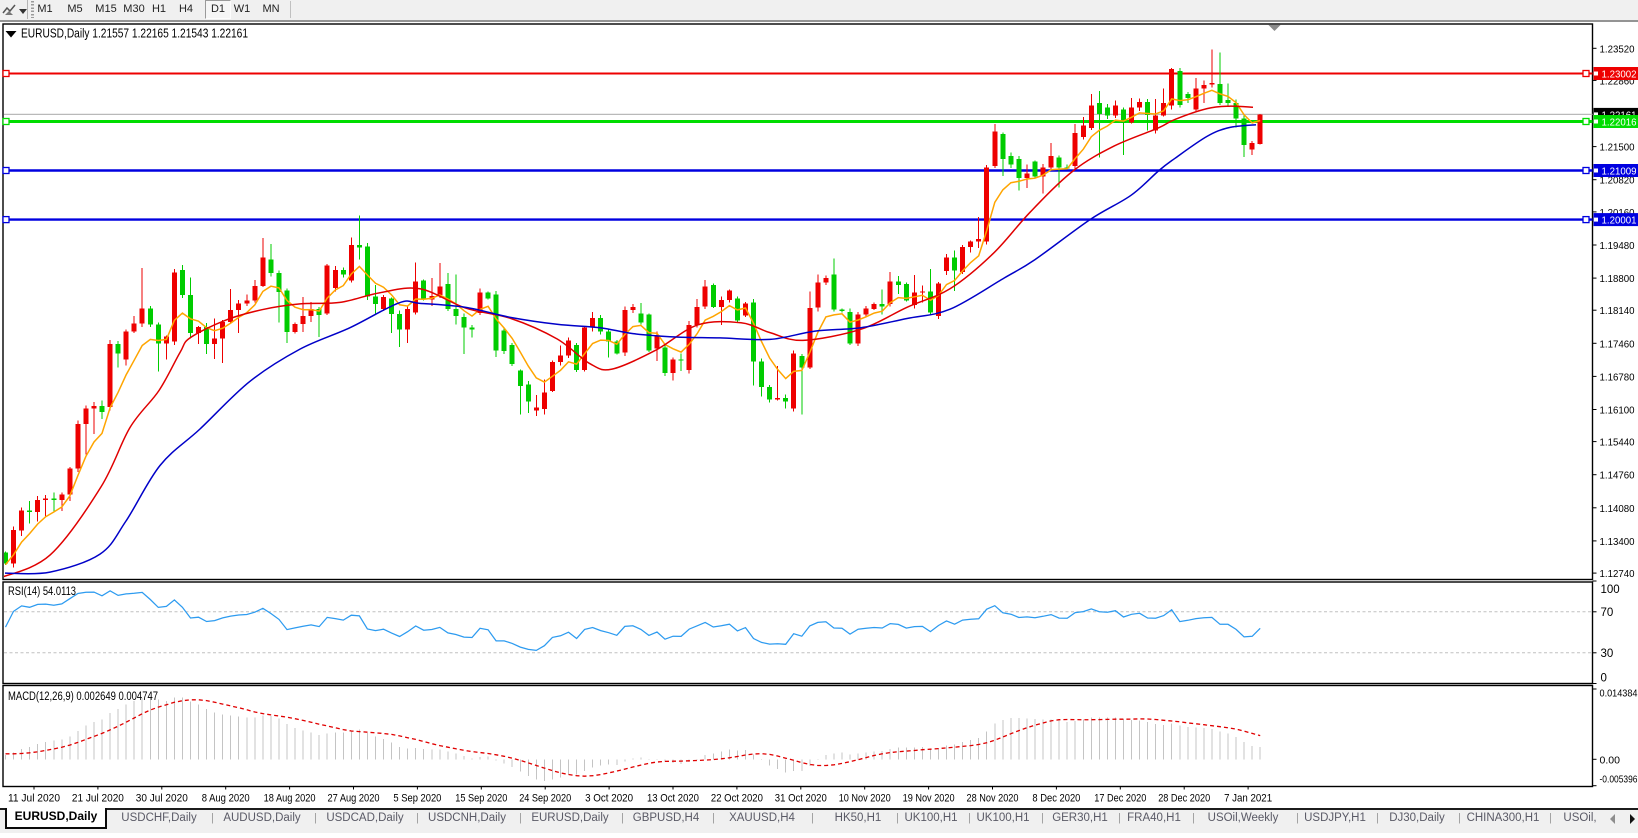 This screenshot has height=838, width=1638. What do you see at coordinates (1619, 221) in the screenshot?
I see `svg-text: 1.20001` at bounding box center [1619, 221].